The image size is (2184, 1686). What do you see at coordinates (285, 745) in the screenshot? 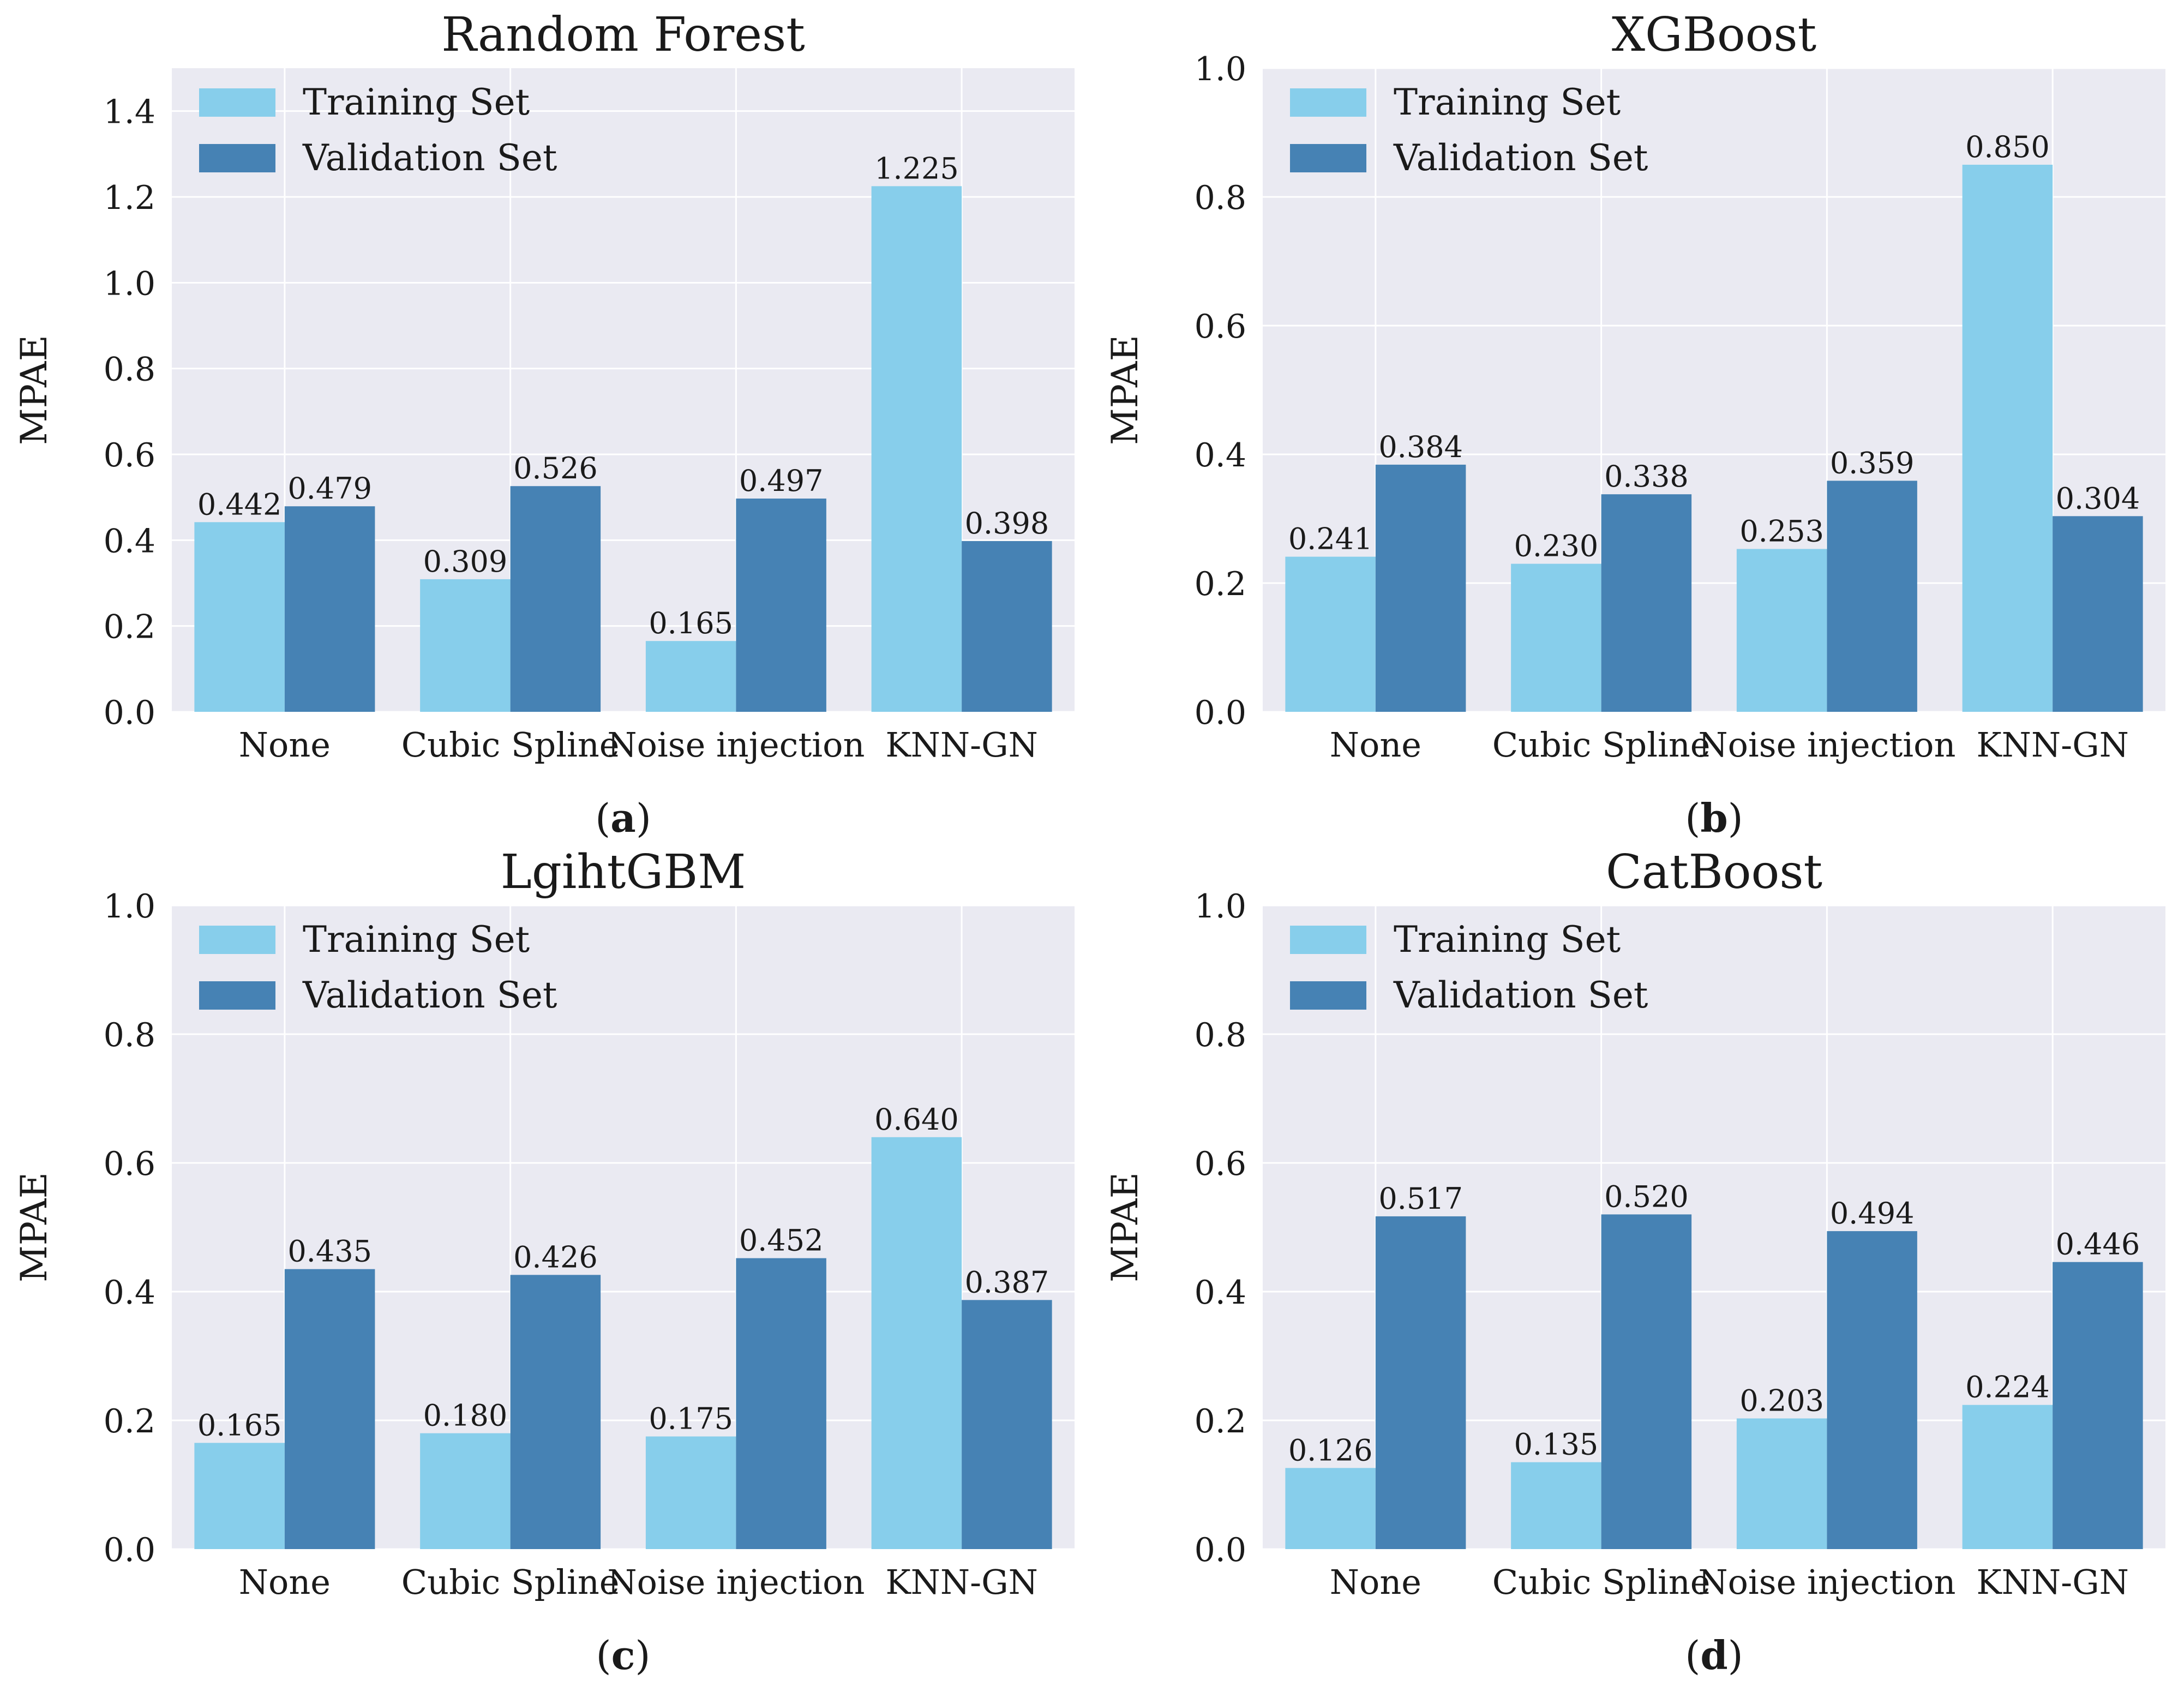
I see `x-category-label: None` at bounding box center [285, 745].